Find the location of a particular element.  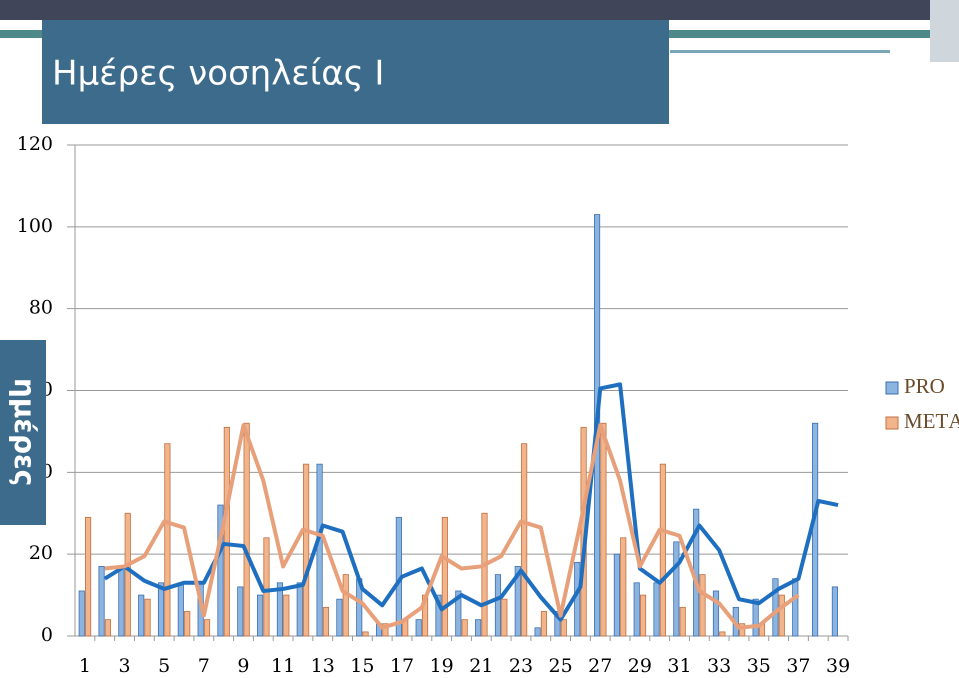

x-tick-label: 5 is located at coordinates (164, 666).